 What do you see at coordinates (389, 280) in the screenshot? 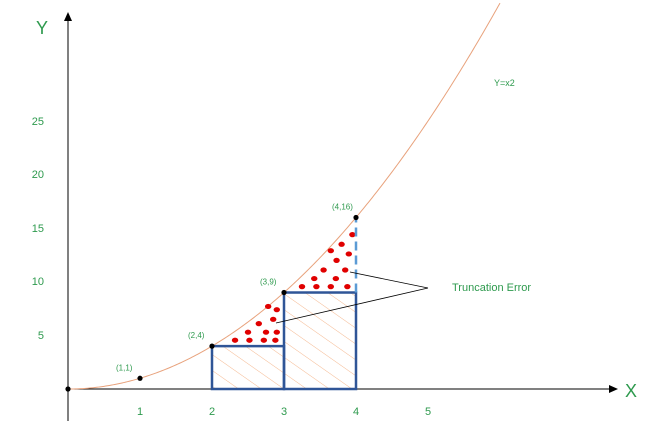
I see `callout-line-upper` at bounding box center [389, 280].